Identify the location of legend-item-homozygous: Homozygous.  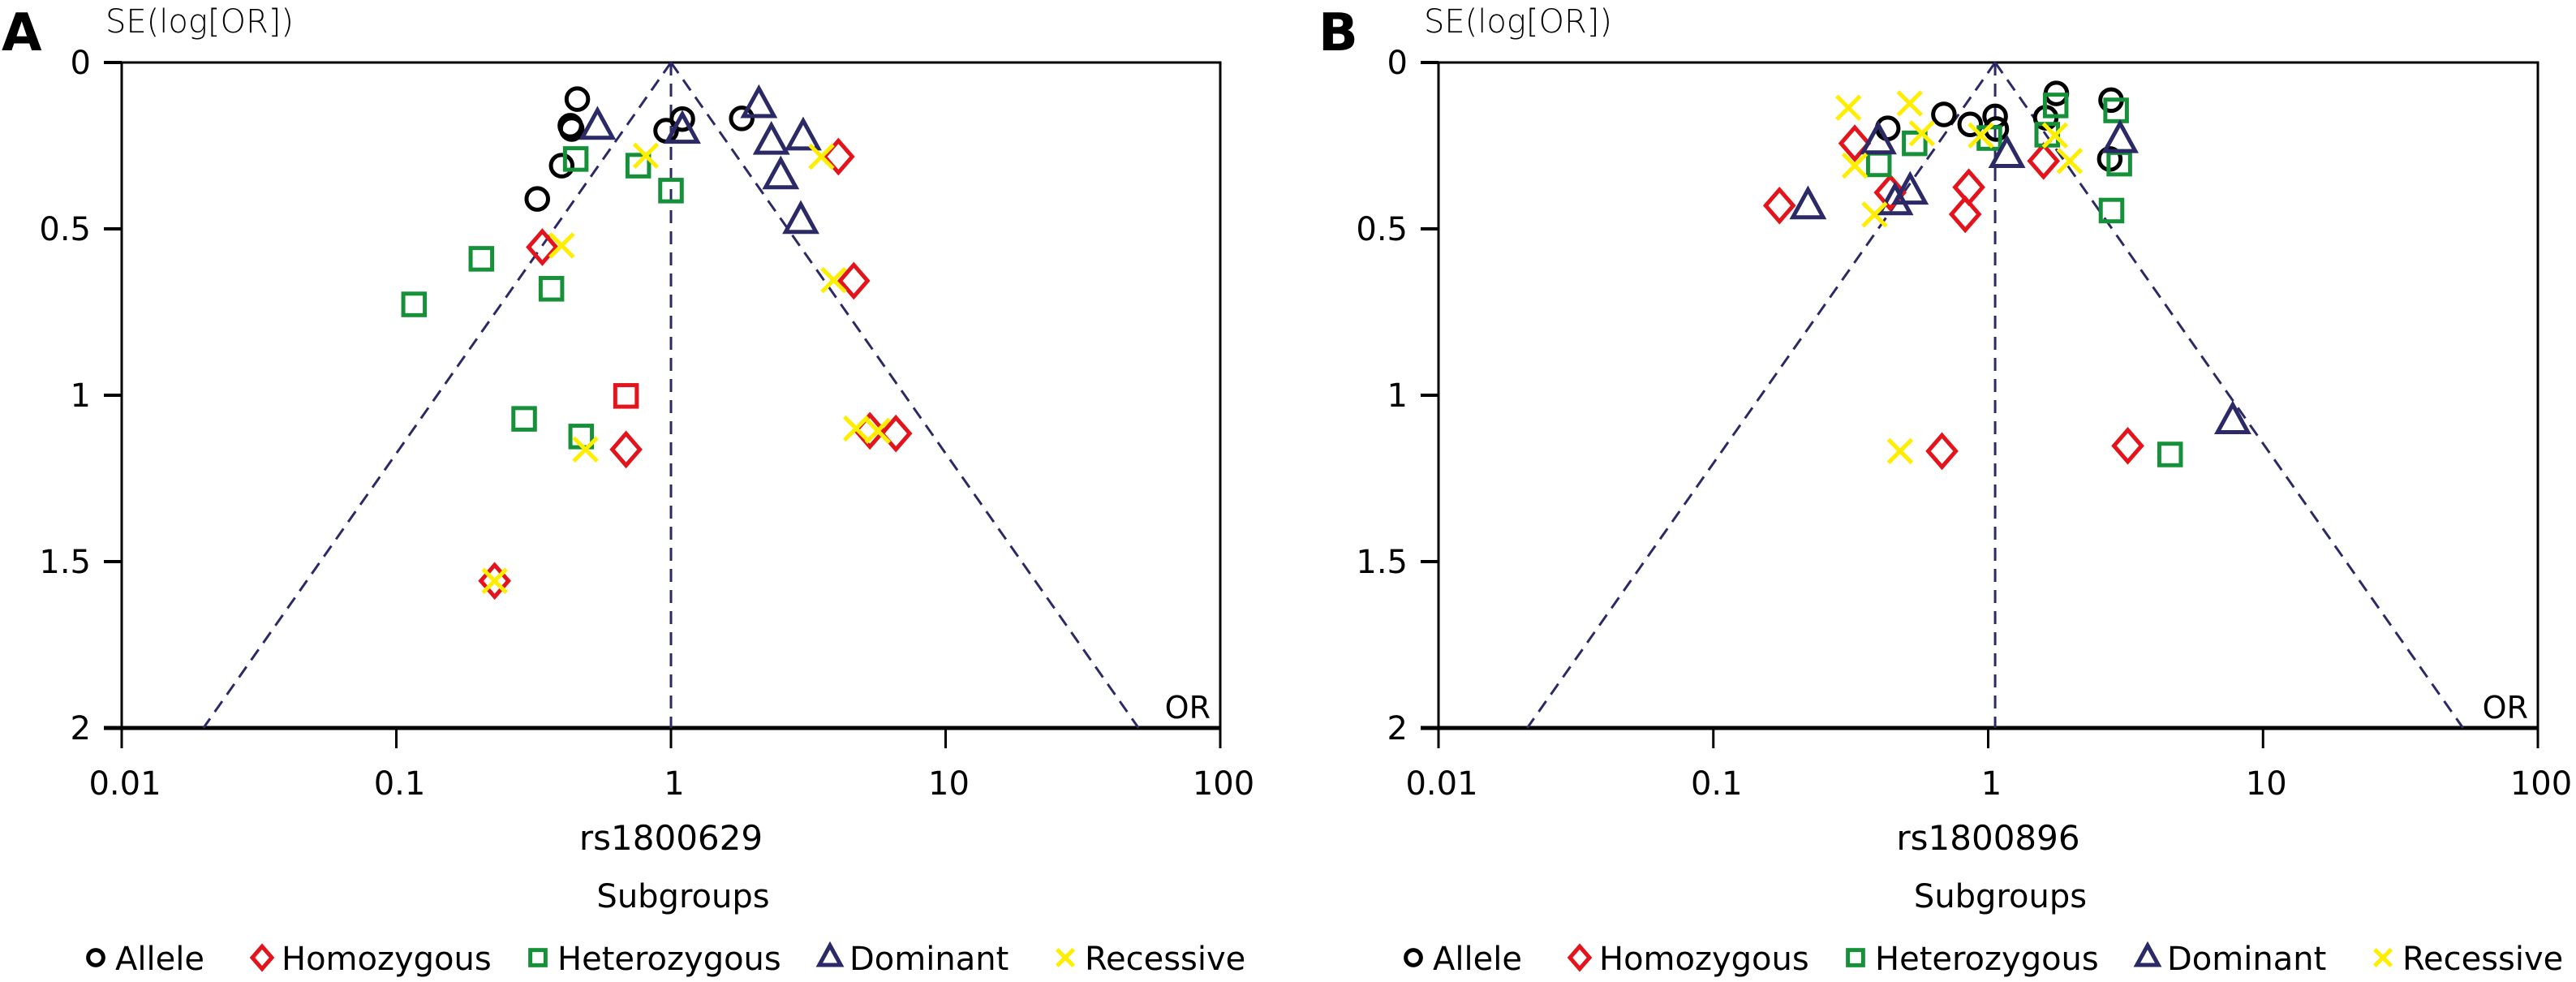
(370, 959).